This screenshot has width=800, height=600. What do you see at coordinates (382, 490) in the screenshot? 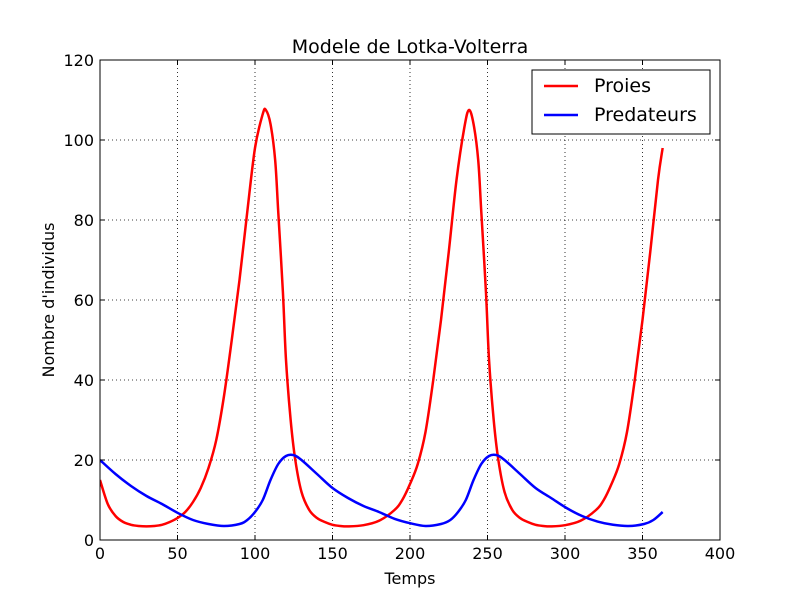
I see `series-line-predateurs` at bounding box center [382, 490].